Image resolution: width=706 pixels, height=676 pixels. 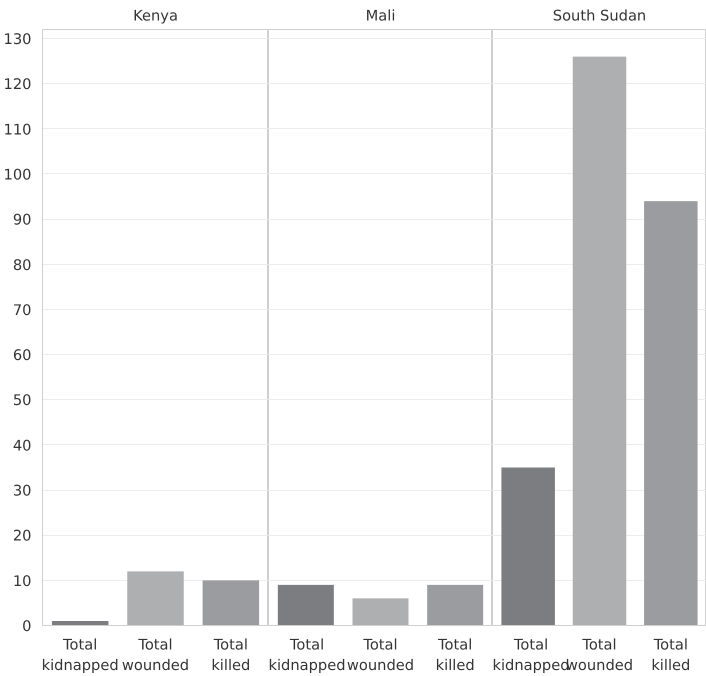 I want to click on chart-title: Kenya, so click(x=155, y=16).